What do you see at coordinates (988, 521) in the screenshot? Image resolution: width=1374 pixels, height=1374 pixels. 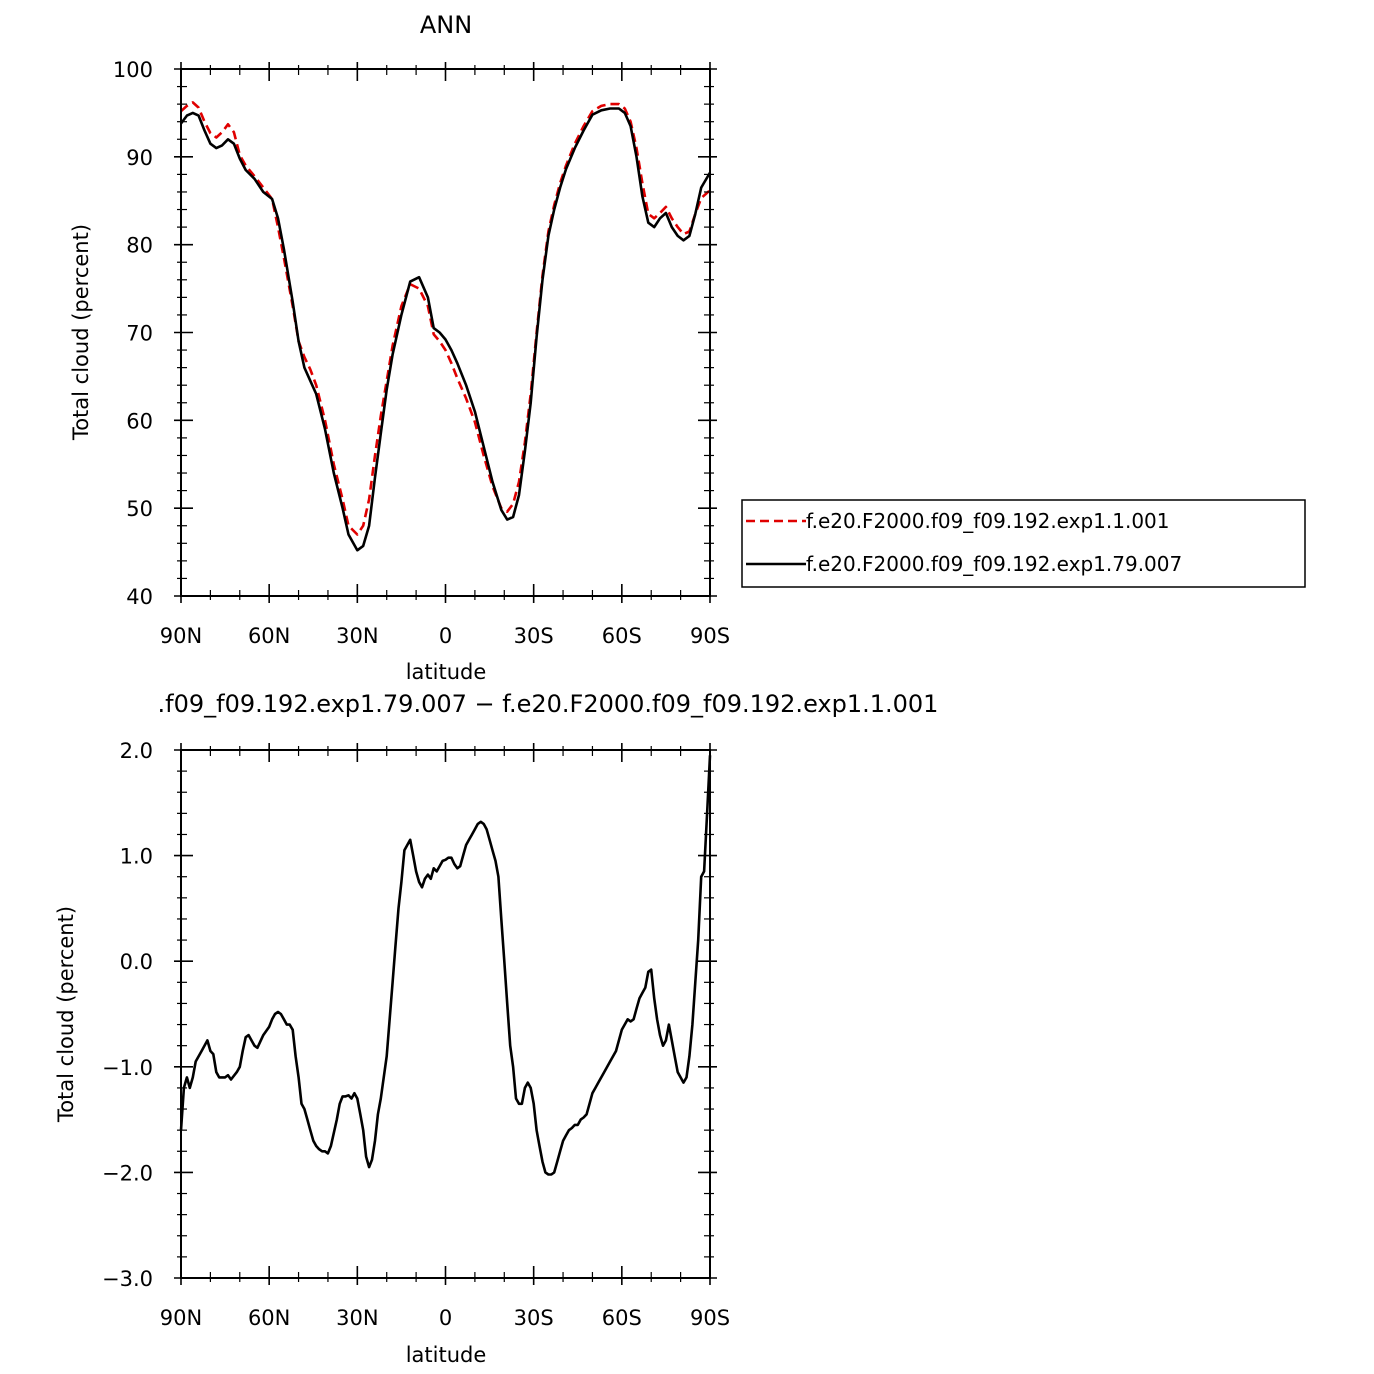 I see `legend-label-1: f.e20.F2000.f09_f09.192.exp1.1.001` at bounding box center [988, 521].